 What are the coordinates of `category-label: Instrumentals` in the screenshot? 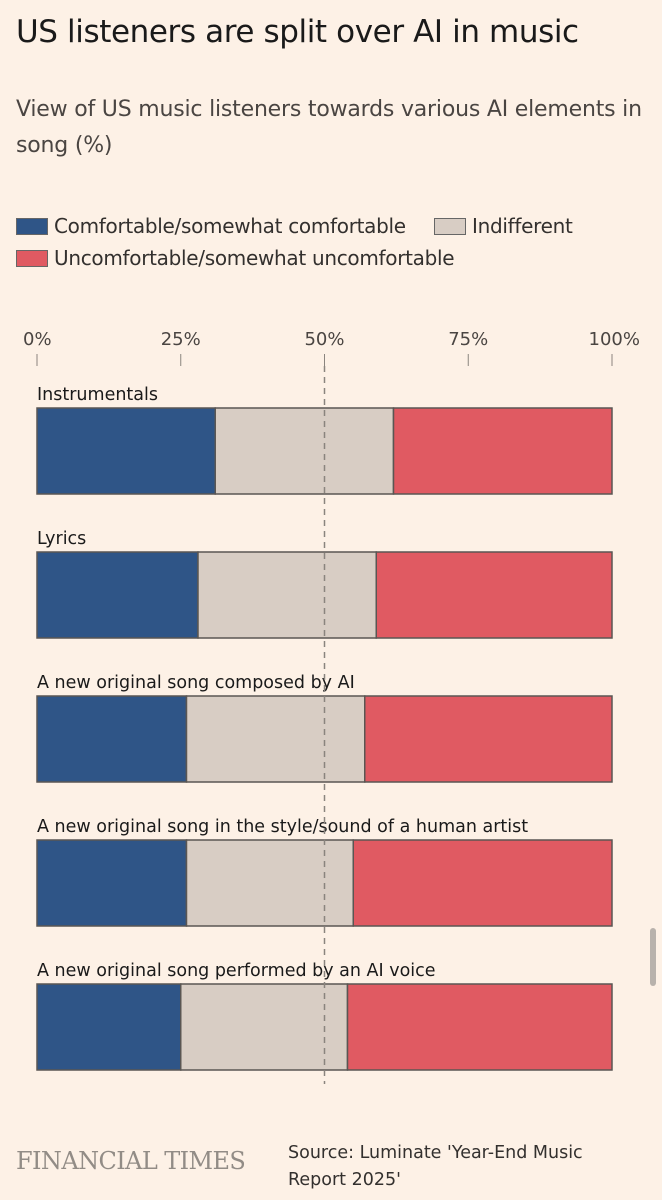 It's located at (97, 395).